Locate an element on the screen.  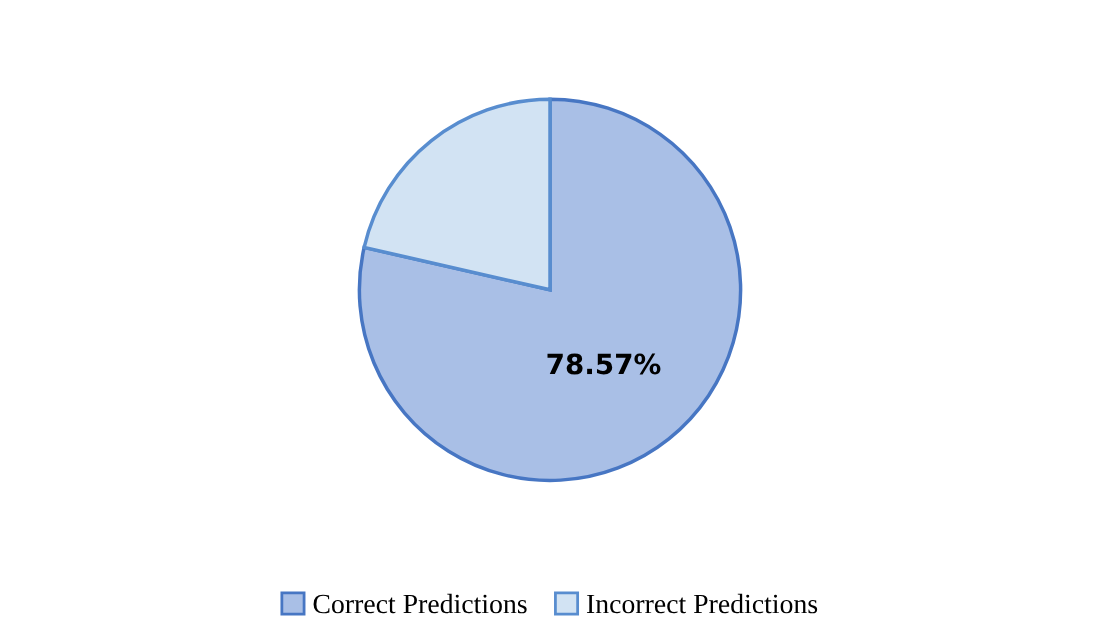
pie-slice is located at coordinates (457, 194).